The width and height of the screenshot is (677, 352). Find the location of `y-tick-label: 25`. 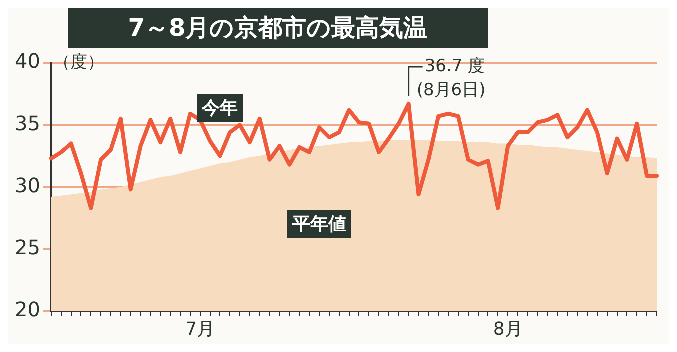

y-tick-label: 25 is located at coordinates (27, 248).